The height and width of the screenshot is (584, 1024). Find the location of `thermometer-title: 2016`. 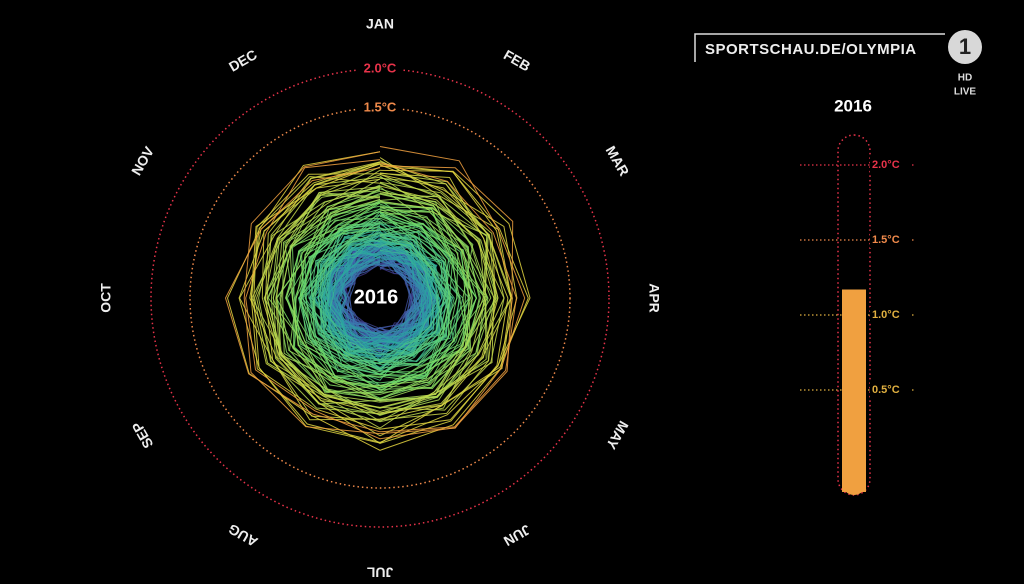

thermometer-title: 2016 is located at coordinates (853, 105).